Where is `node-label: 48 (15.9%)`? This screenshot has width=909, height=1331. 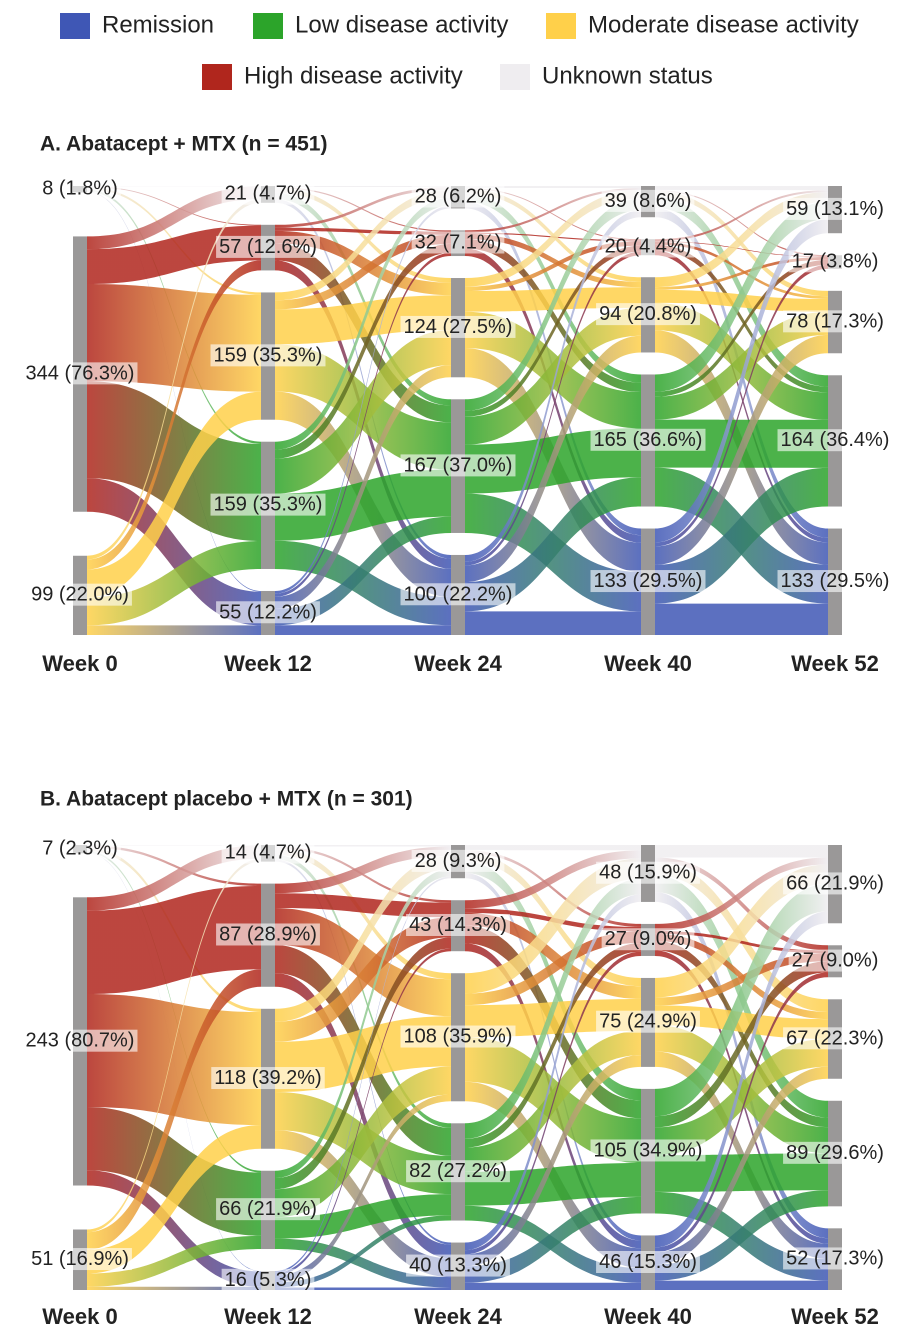 node-label: 48 (15.9%) is located at coordinates (648, 873).